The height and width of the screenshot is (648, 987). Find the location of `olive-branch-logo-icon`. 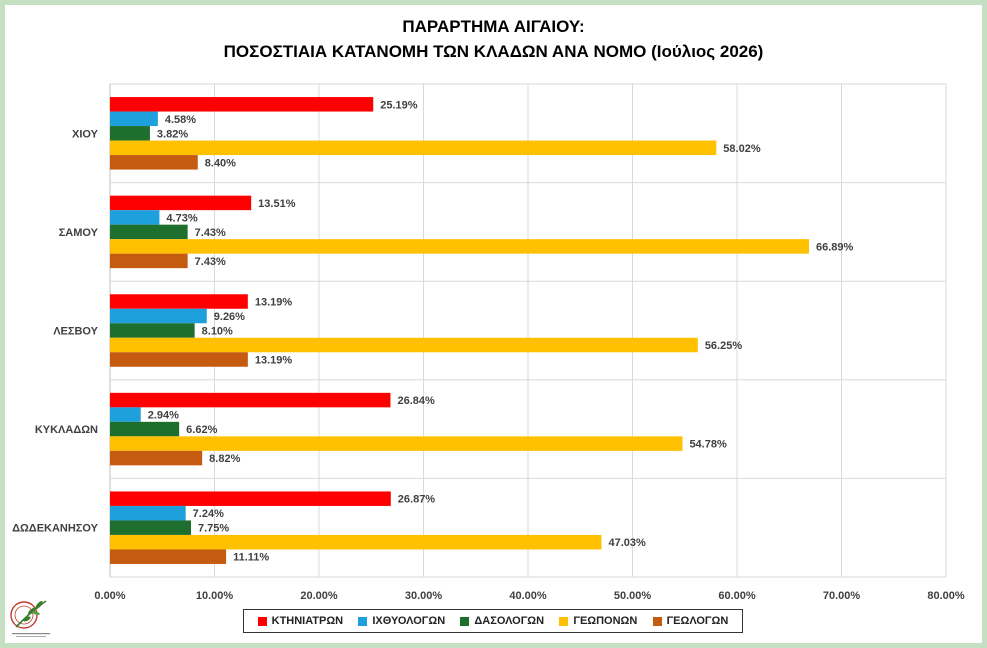

olive-branch-logo-icon is located at coordinates (30, 618).